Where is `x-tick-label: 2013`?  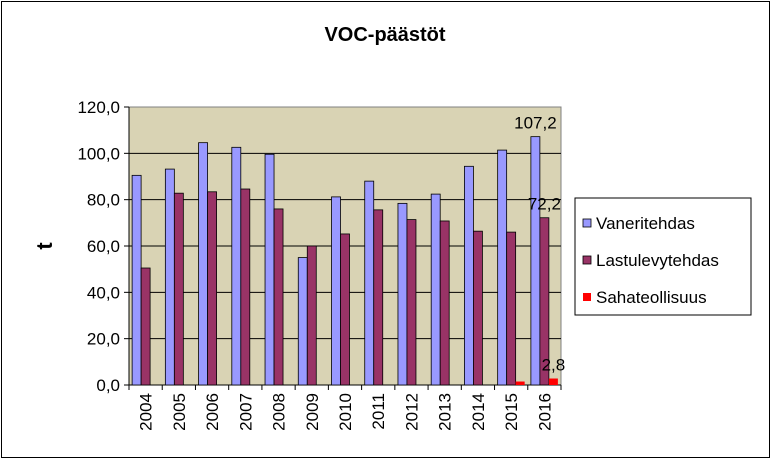 x-tick-label: 2013 is located at coordinates (445, 412).